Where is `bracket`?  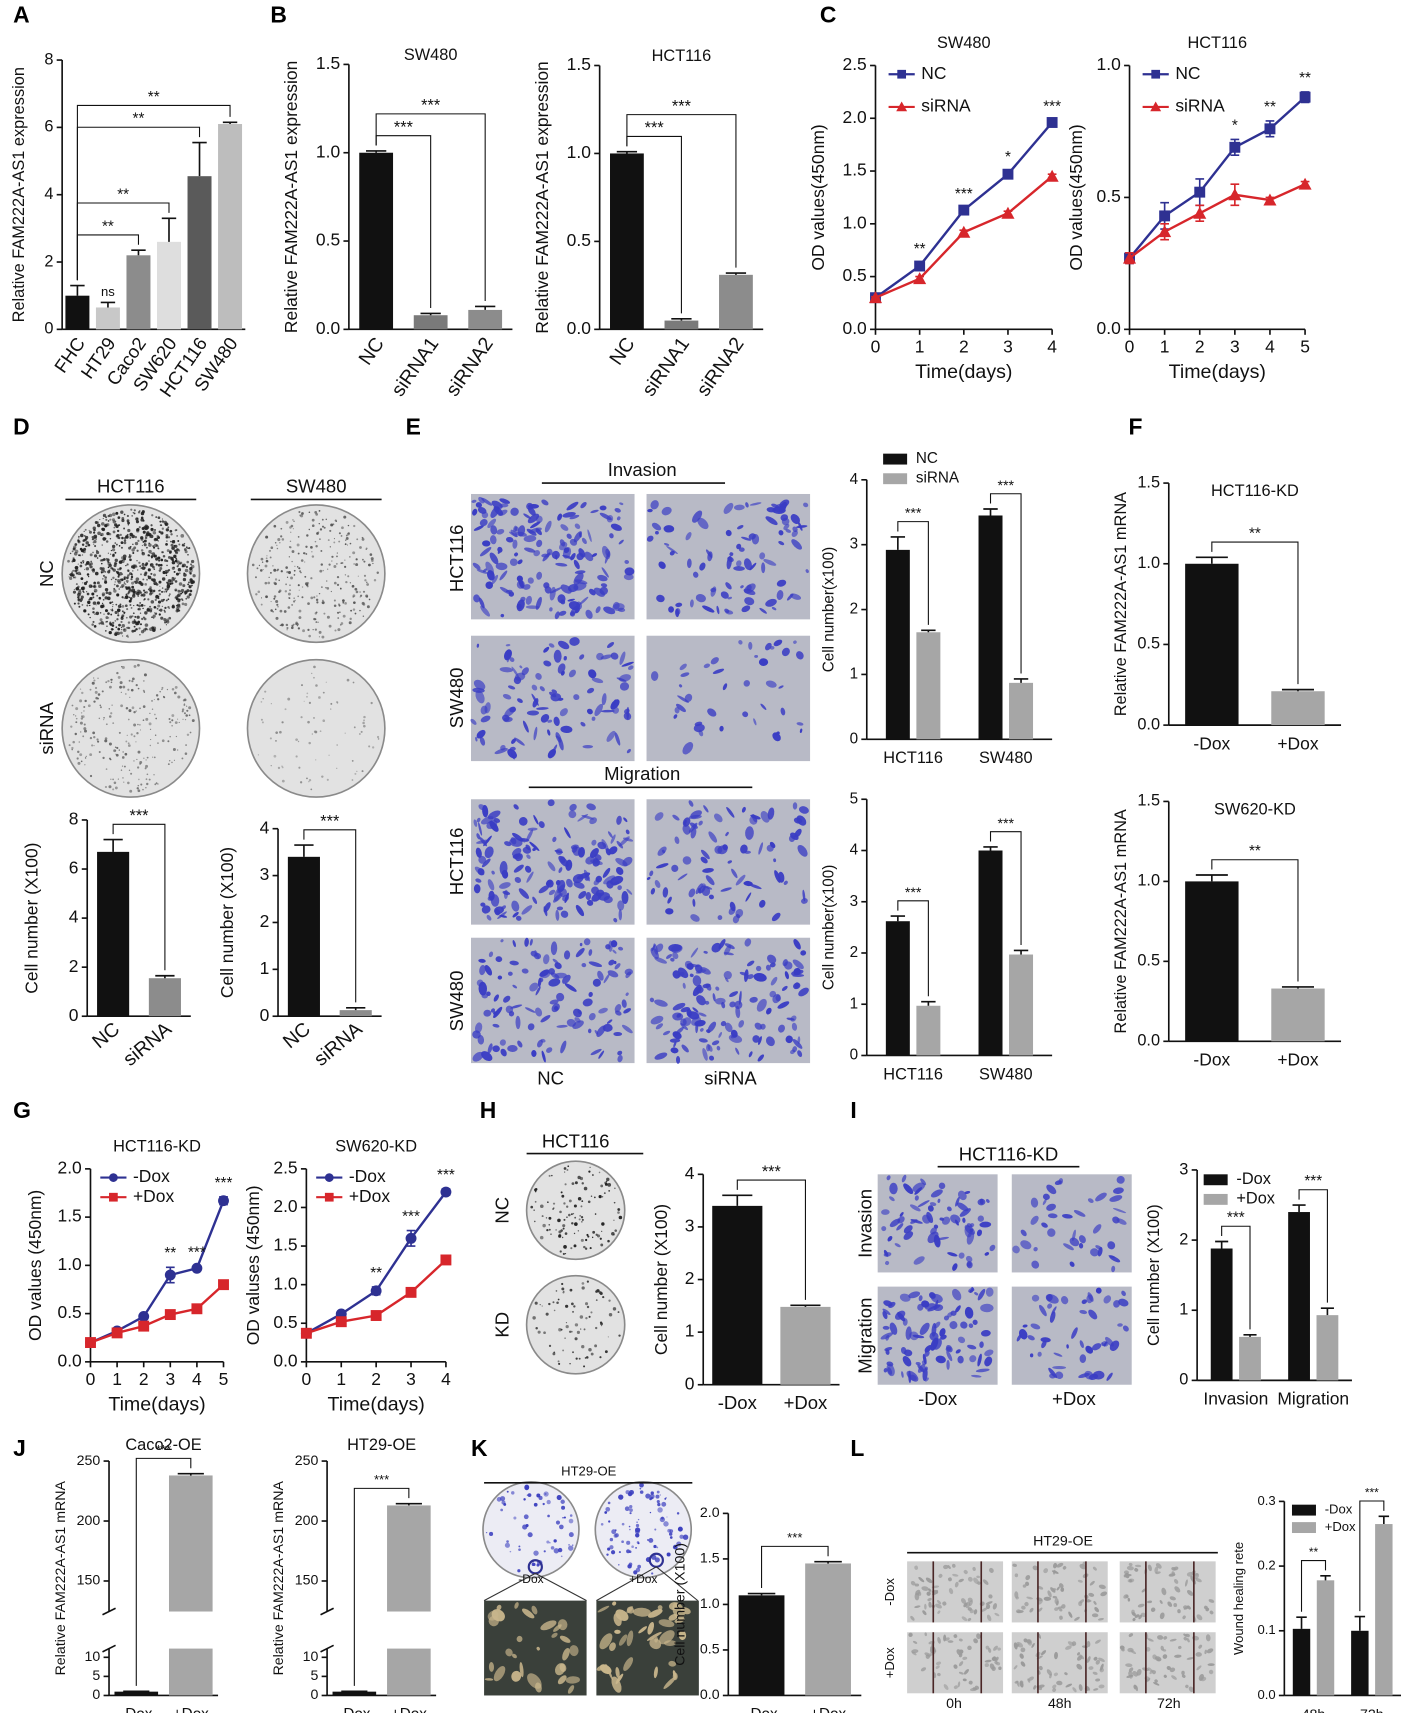 bracket is located at coordinates (1005, 888).